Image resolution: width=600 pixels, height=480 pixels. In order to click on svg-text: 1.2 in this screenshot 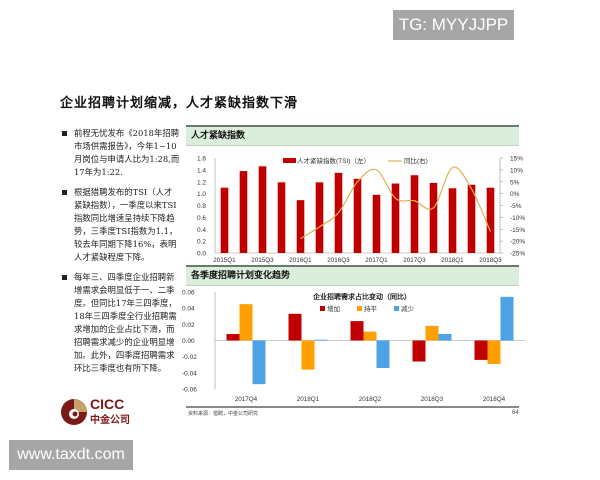, I will do `click(201, 182)`.